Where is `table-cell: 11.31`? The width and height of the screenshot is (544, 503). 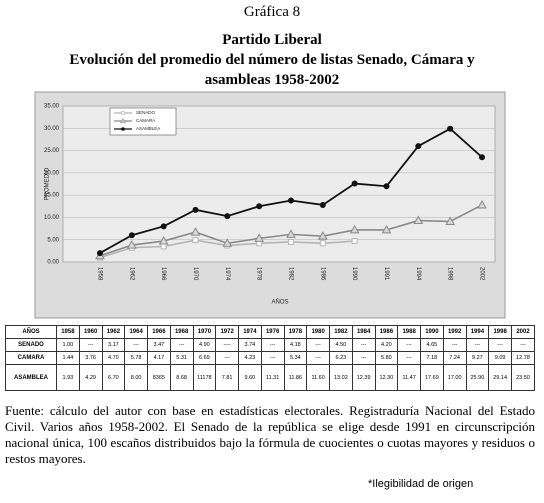
table-cell: 11.31 is located at coordinates (272, 377).